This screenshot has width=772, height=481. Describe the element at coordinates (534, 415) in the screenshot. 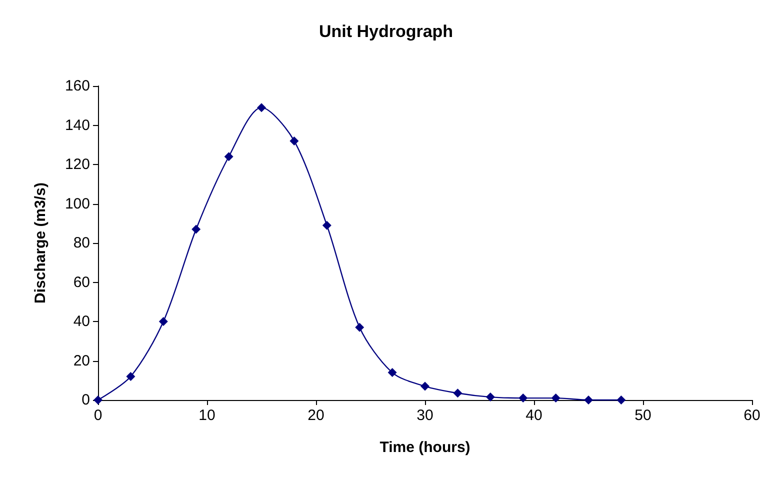

I see `x-tick-label: 40` at that location.